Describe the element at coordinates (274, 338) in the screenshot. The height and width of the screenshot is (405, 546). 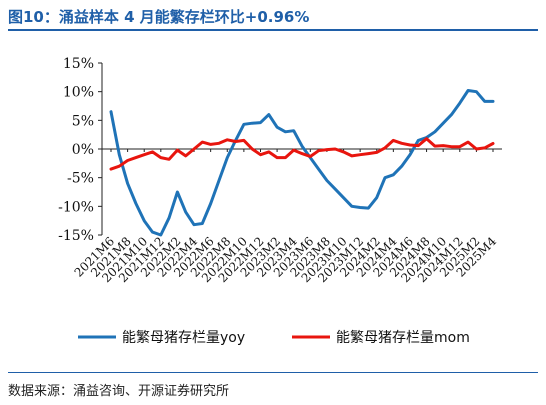
I see `legend: 能繁母猪存栏量yoy 能繁母猪存栏量mom` at that location.